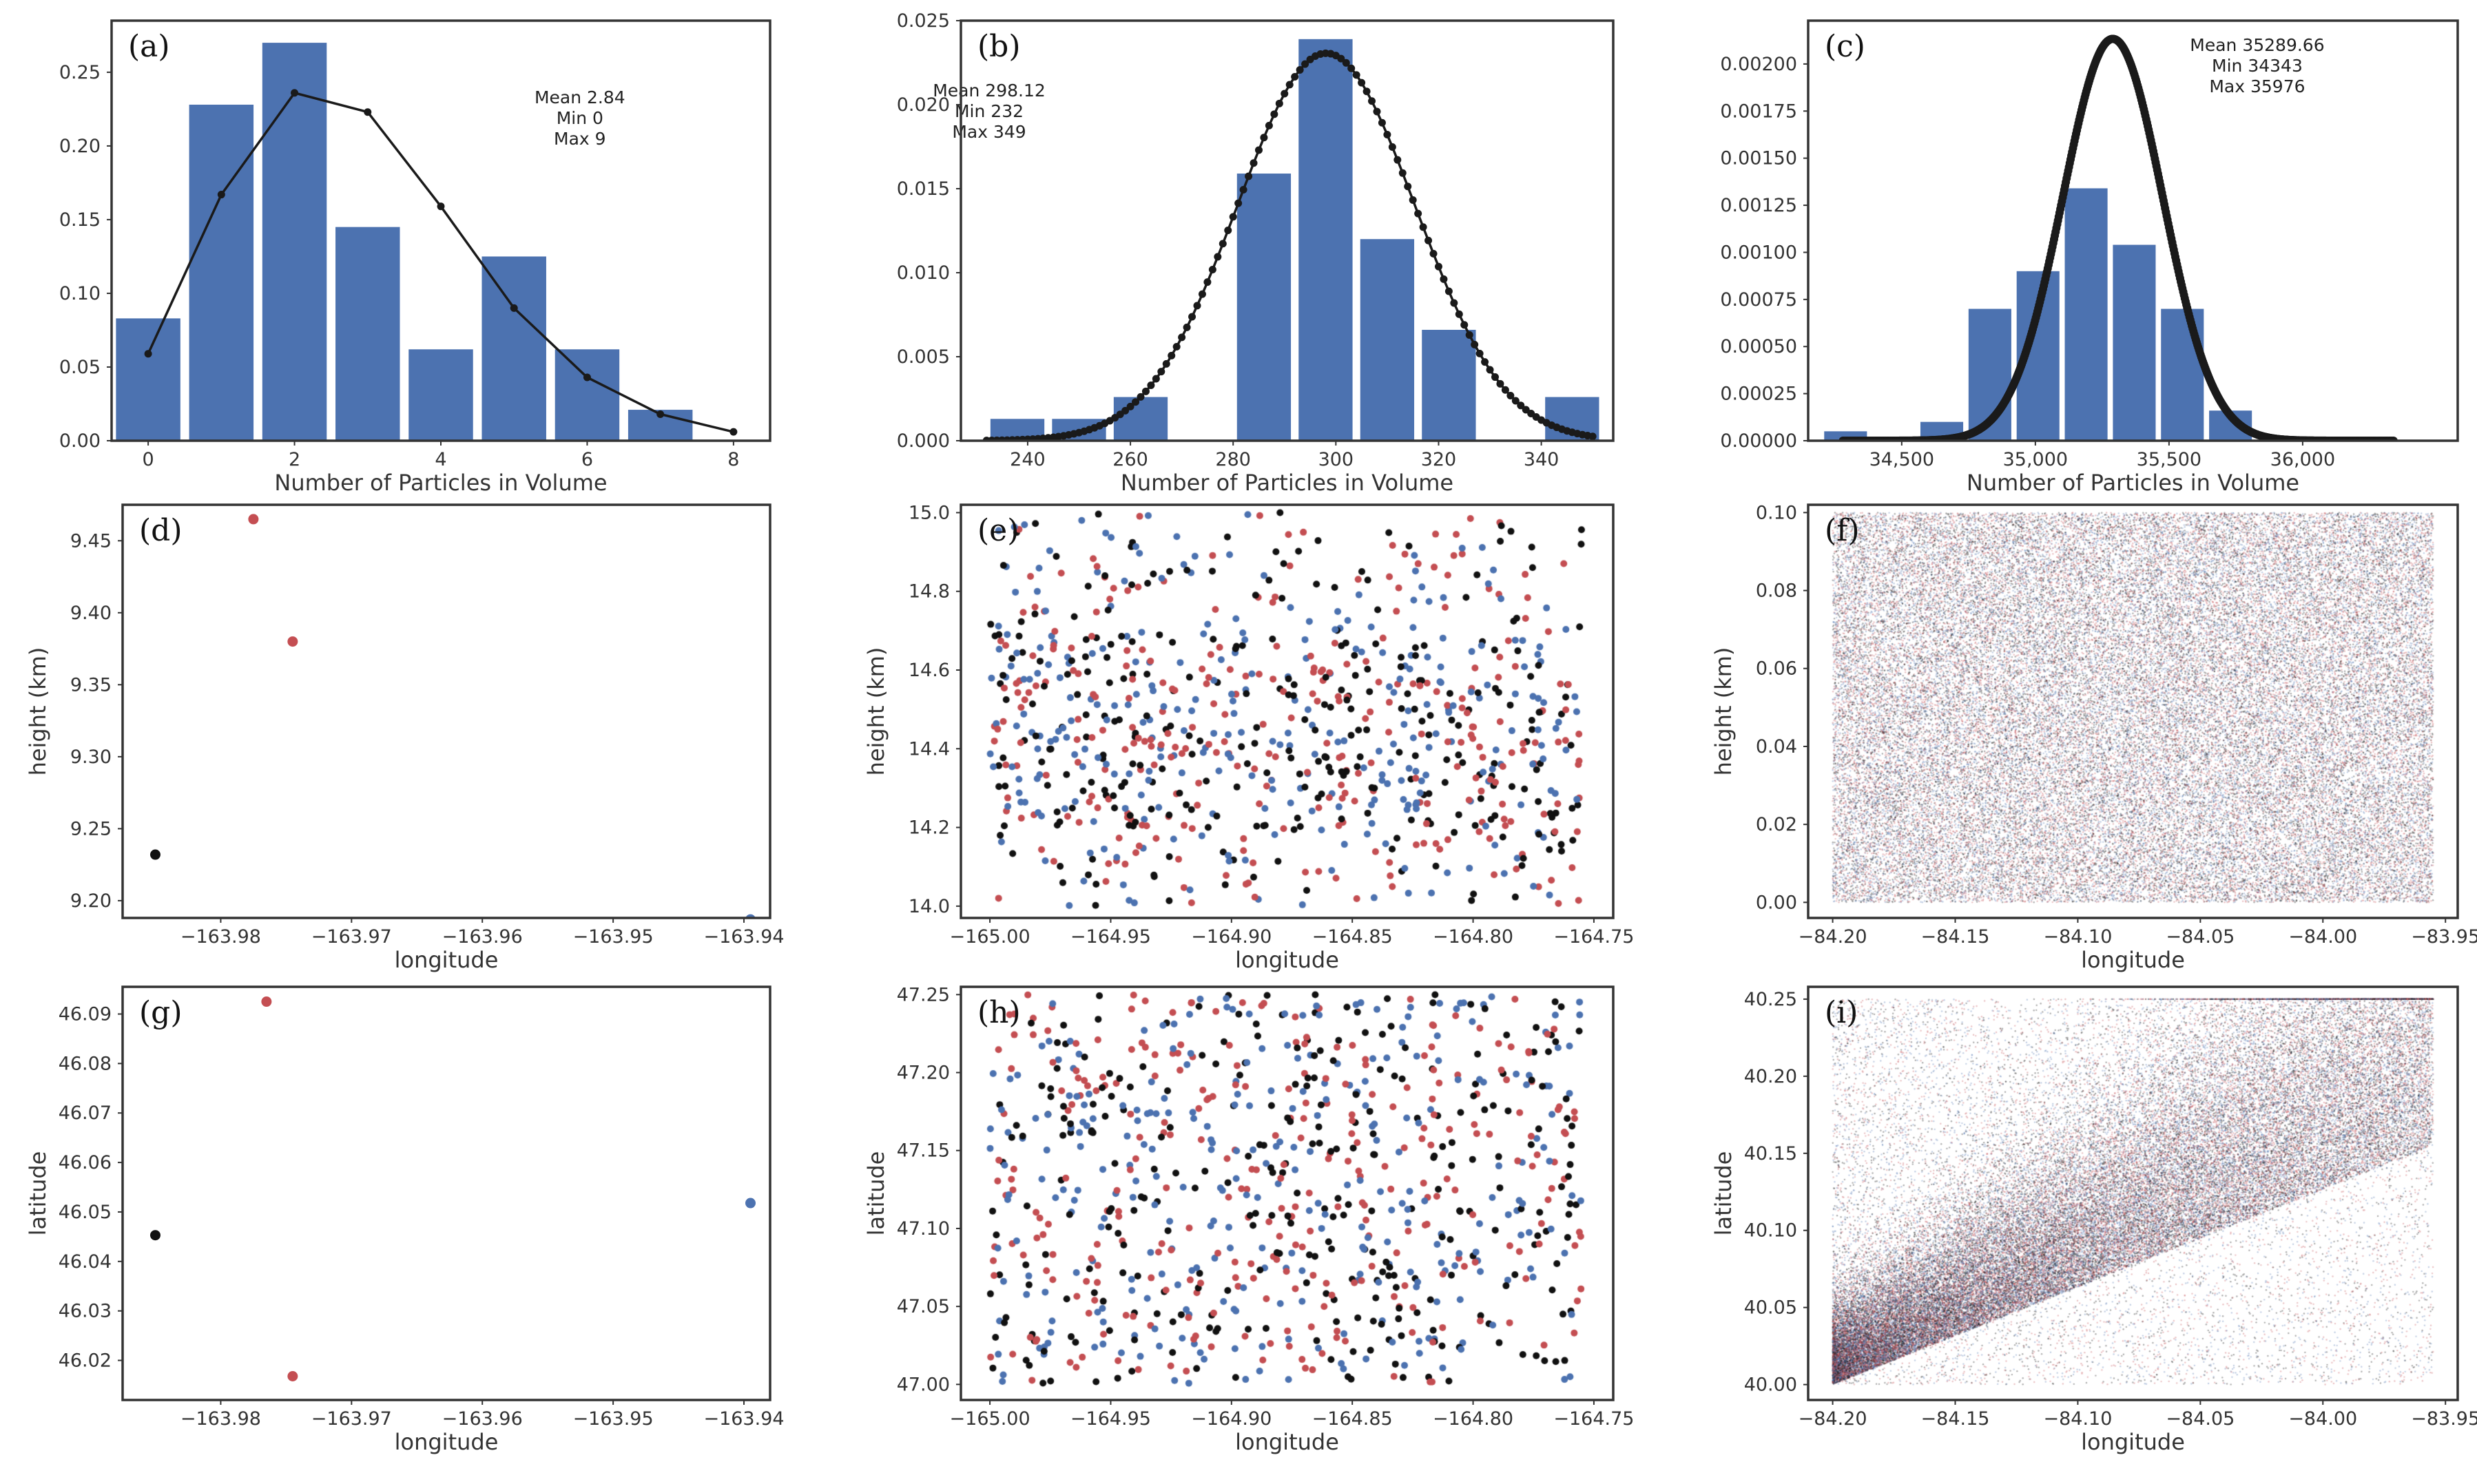 Image resolution: width=2477 pixels, height=1484 pixels. I want to click on x-tick-label: −163.94, so click(743, 1419).